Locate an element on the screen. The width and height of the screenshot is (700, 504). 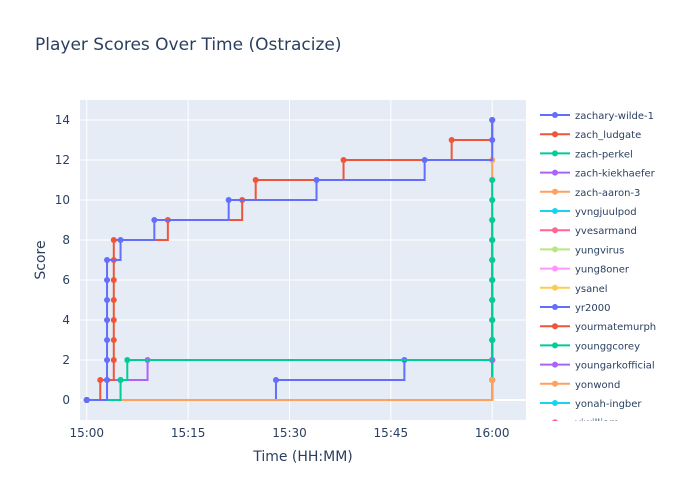
legend-label: youngarkofficial is located at coordinates (615, 366).